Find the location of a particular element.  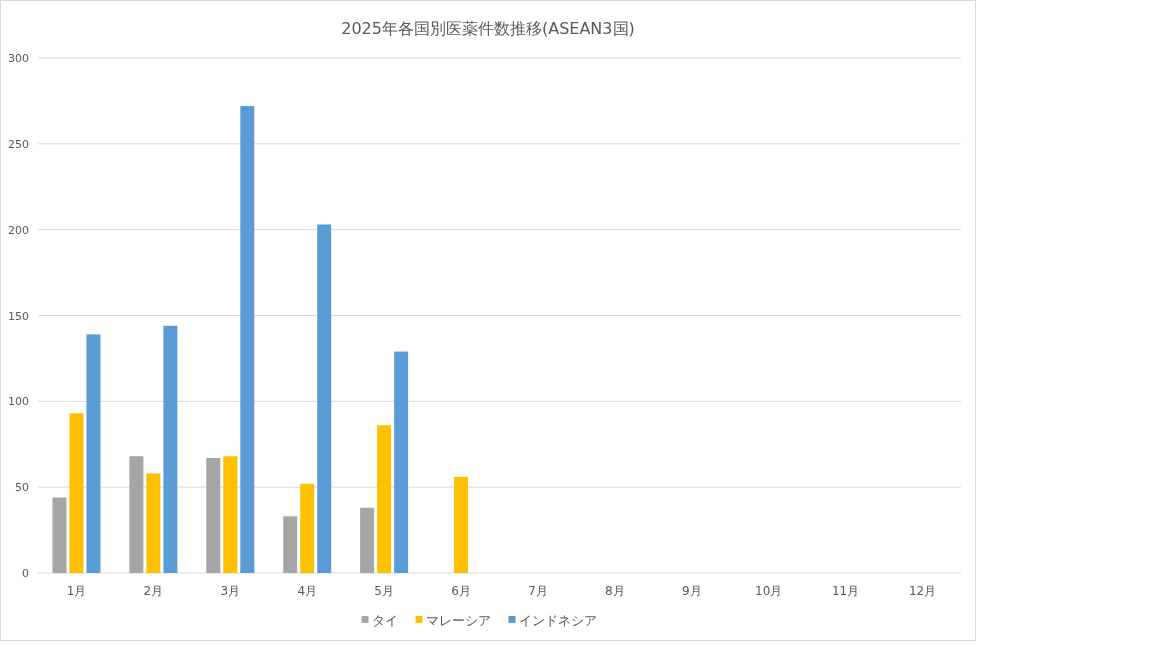

x-tick-label: 2月 is located at coordinates (153, 591).